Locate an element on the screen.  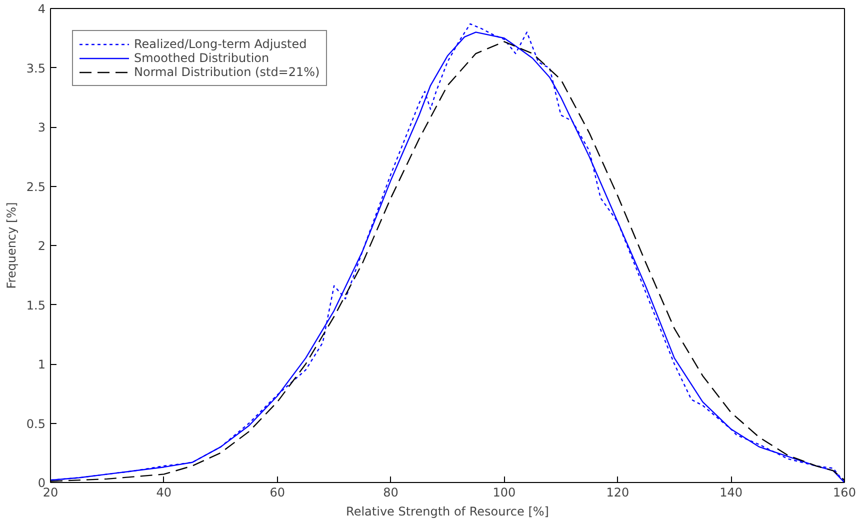
x-tick-label: 80 is located at coordinates (390, 493).